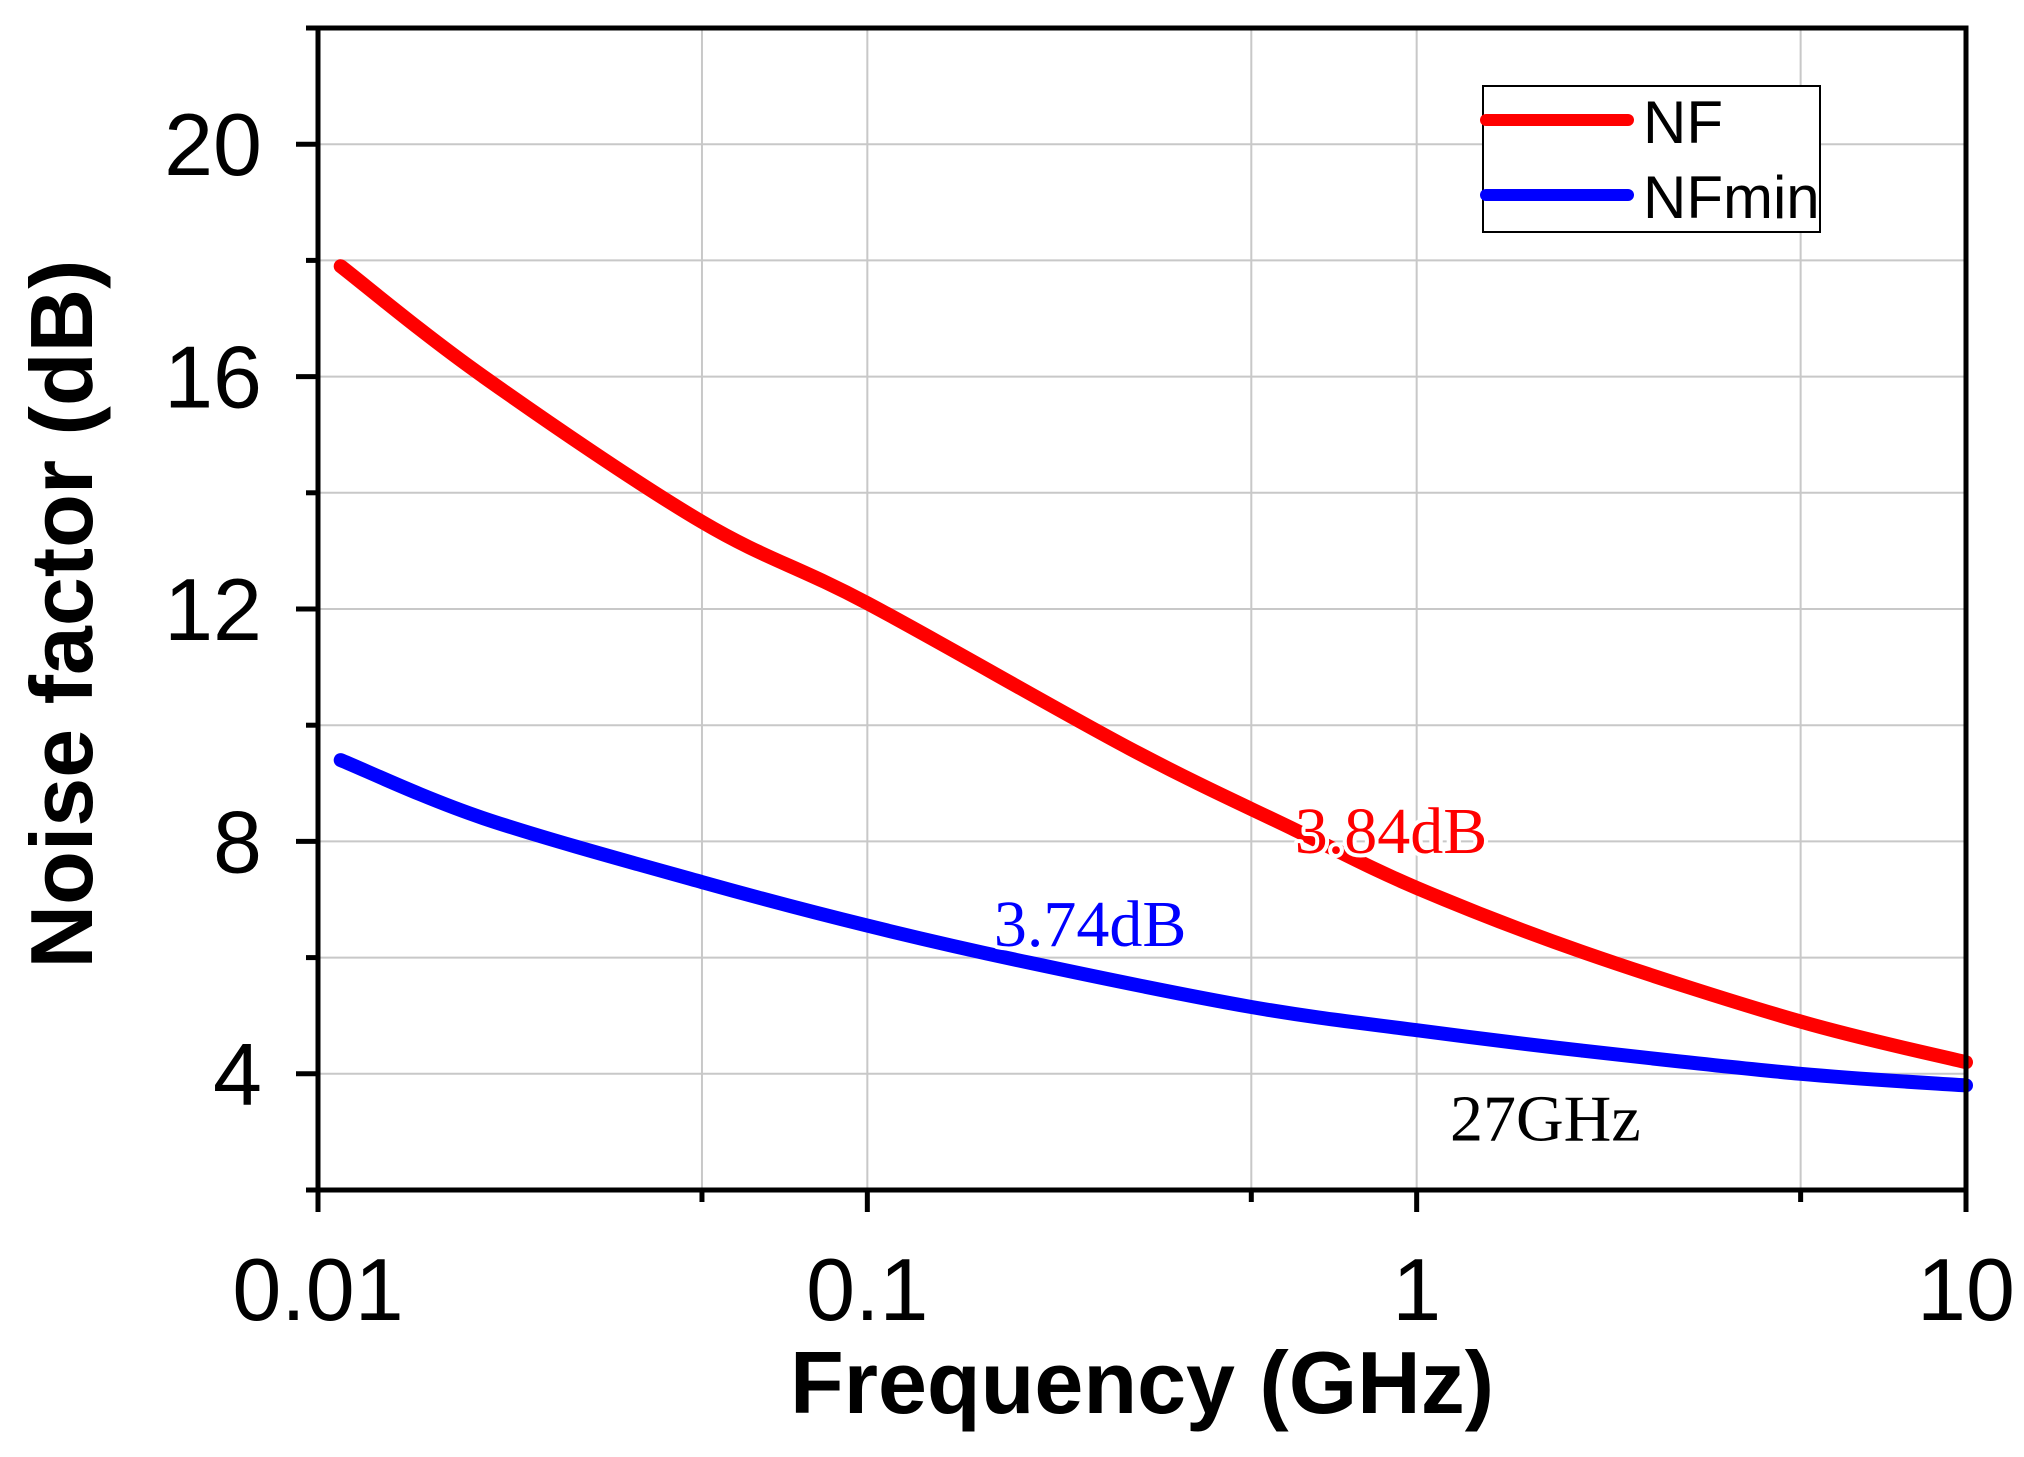 The height and width of the screenshot is (1457, 2024). I want to click on y-tick-label: 20, so click(213, 144).